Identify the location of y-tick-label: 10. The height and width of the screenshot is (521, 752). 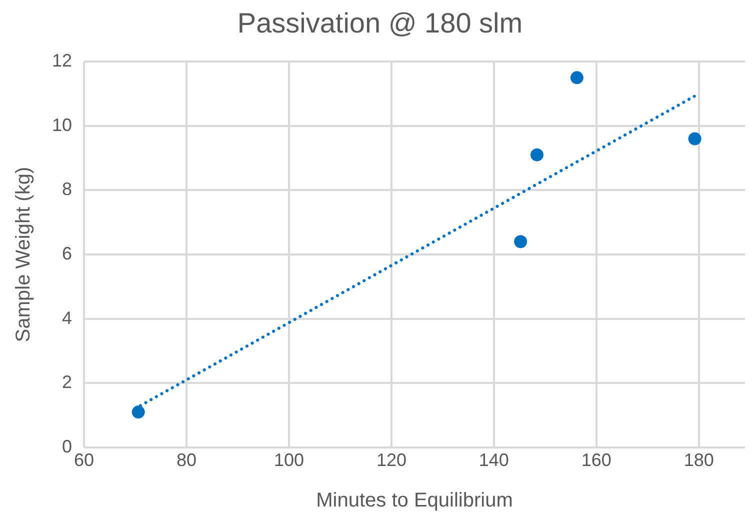
(62, 124).